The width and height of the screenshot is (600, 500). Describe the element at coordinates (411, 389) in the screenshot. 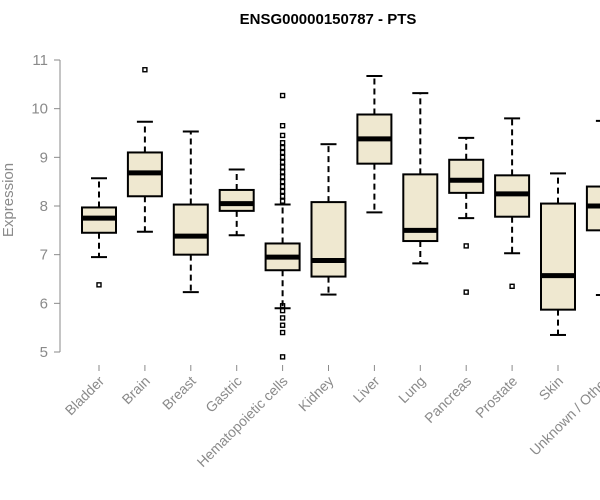

I see `x-tick-label: Lung` at that location.